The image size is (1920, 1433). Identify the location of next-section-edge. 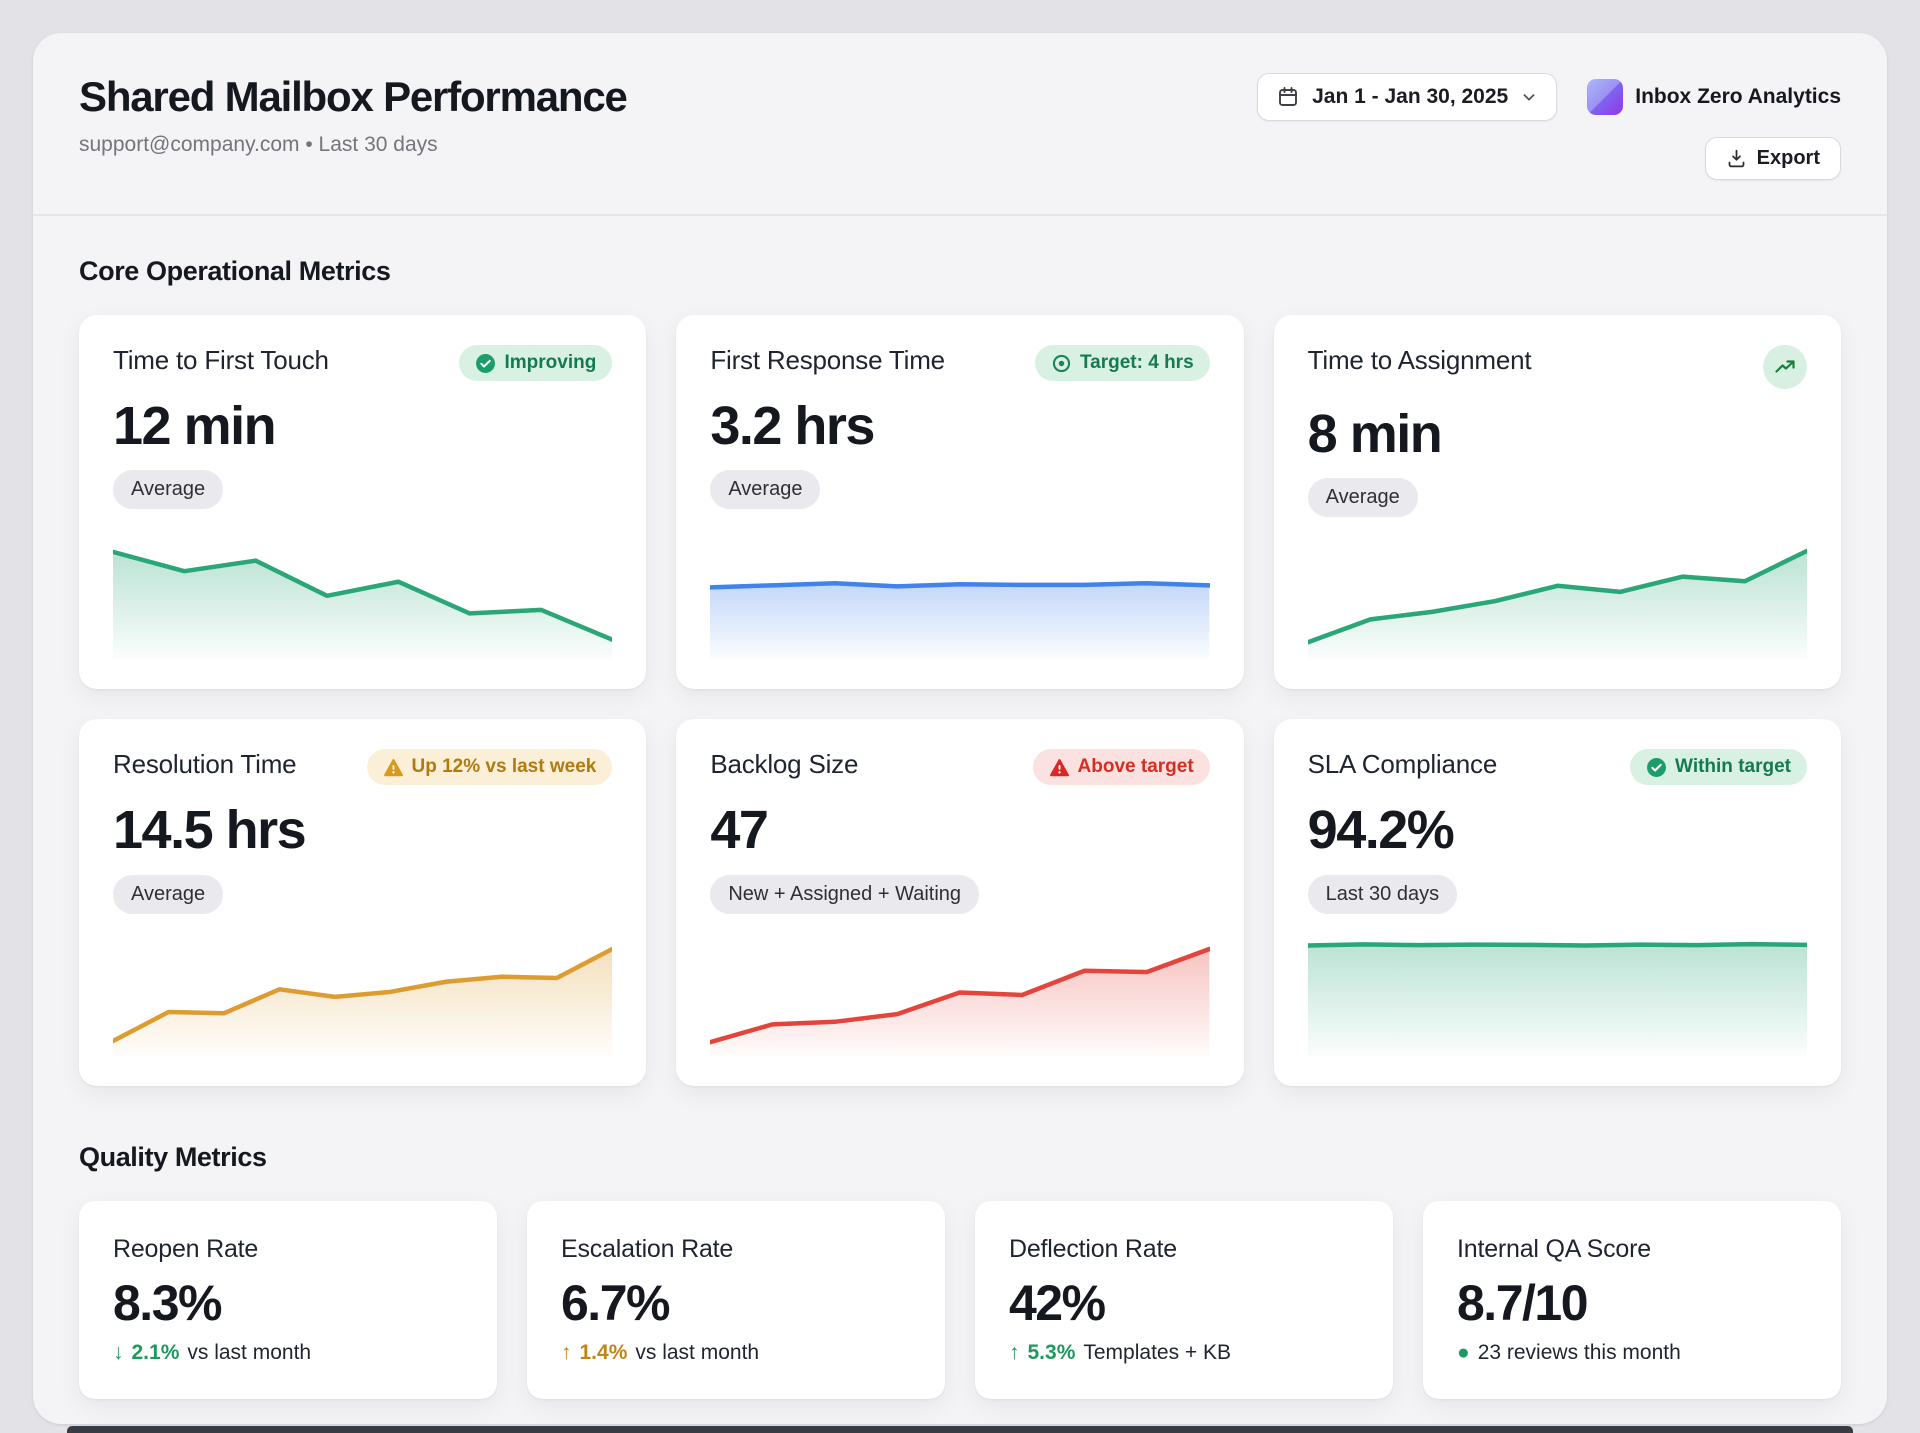
(960, 1429).